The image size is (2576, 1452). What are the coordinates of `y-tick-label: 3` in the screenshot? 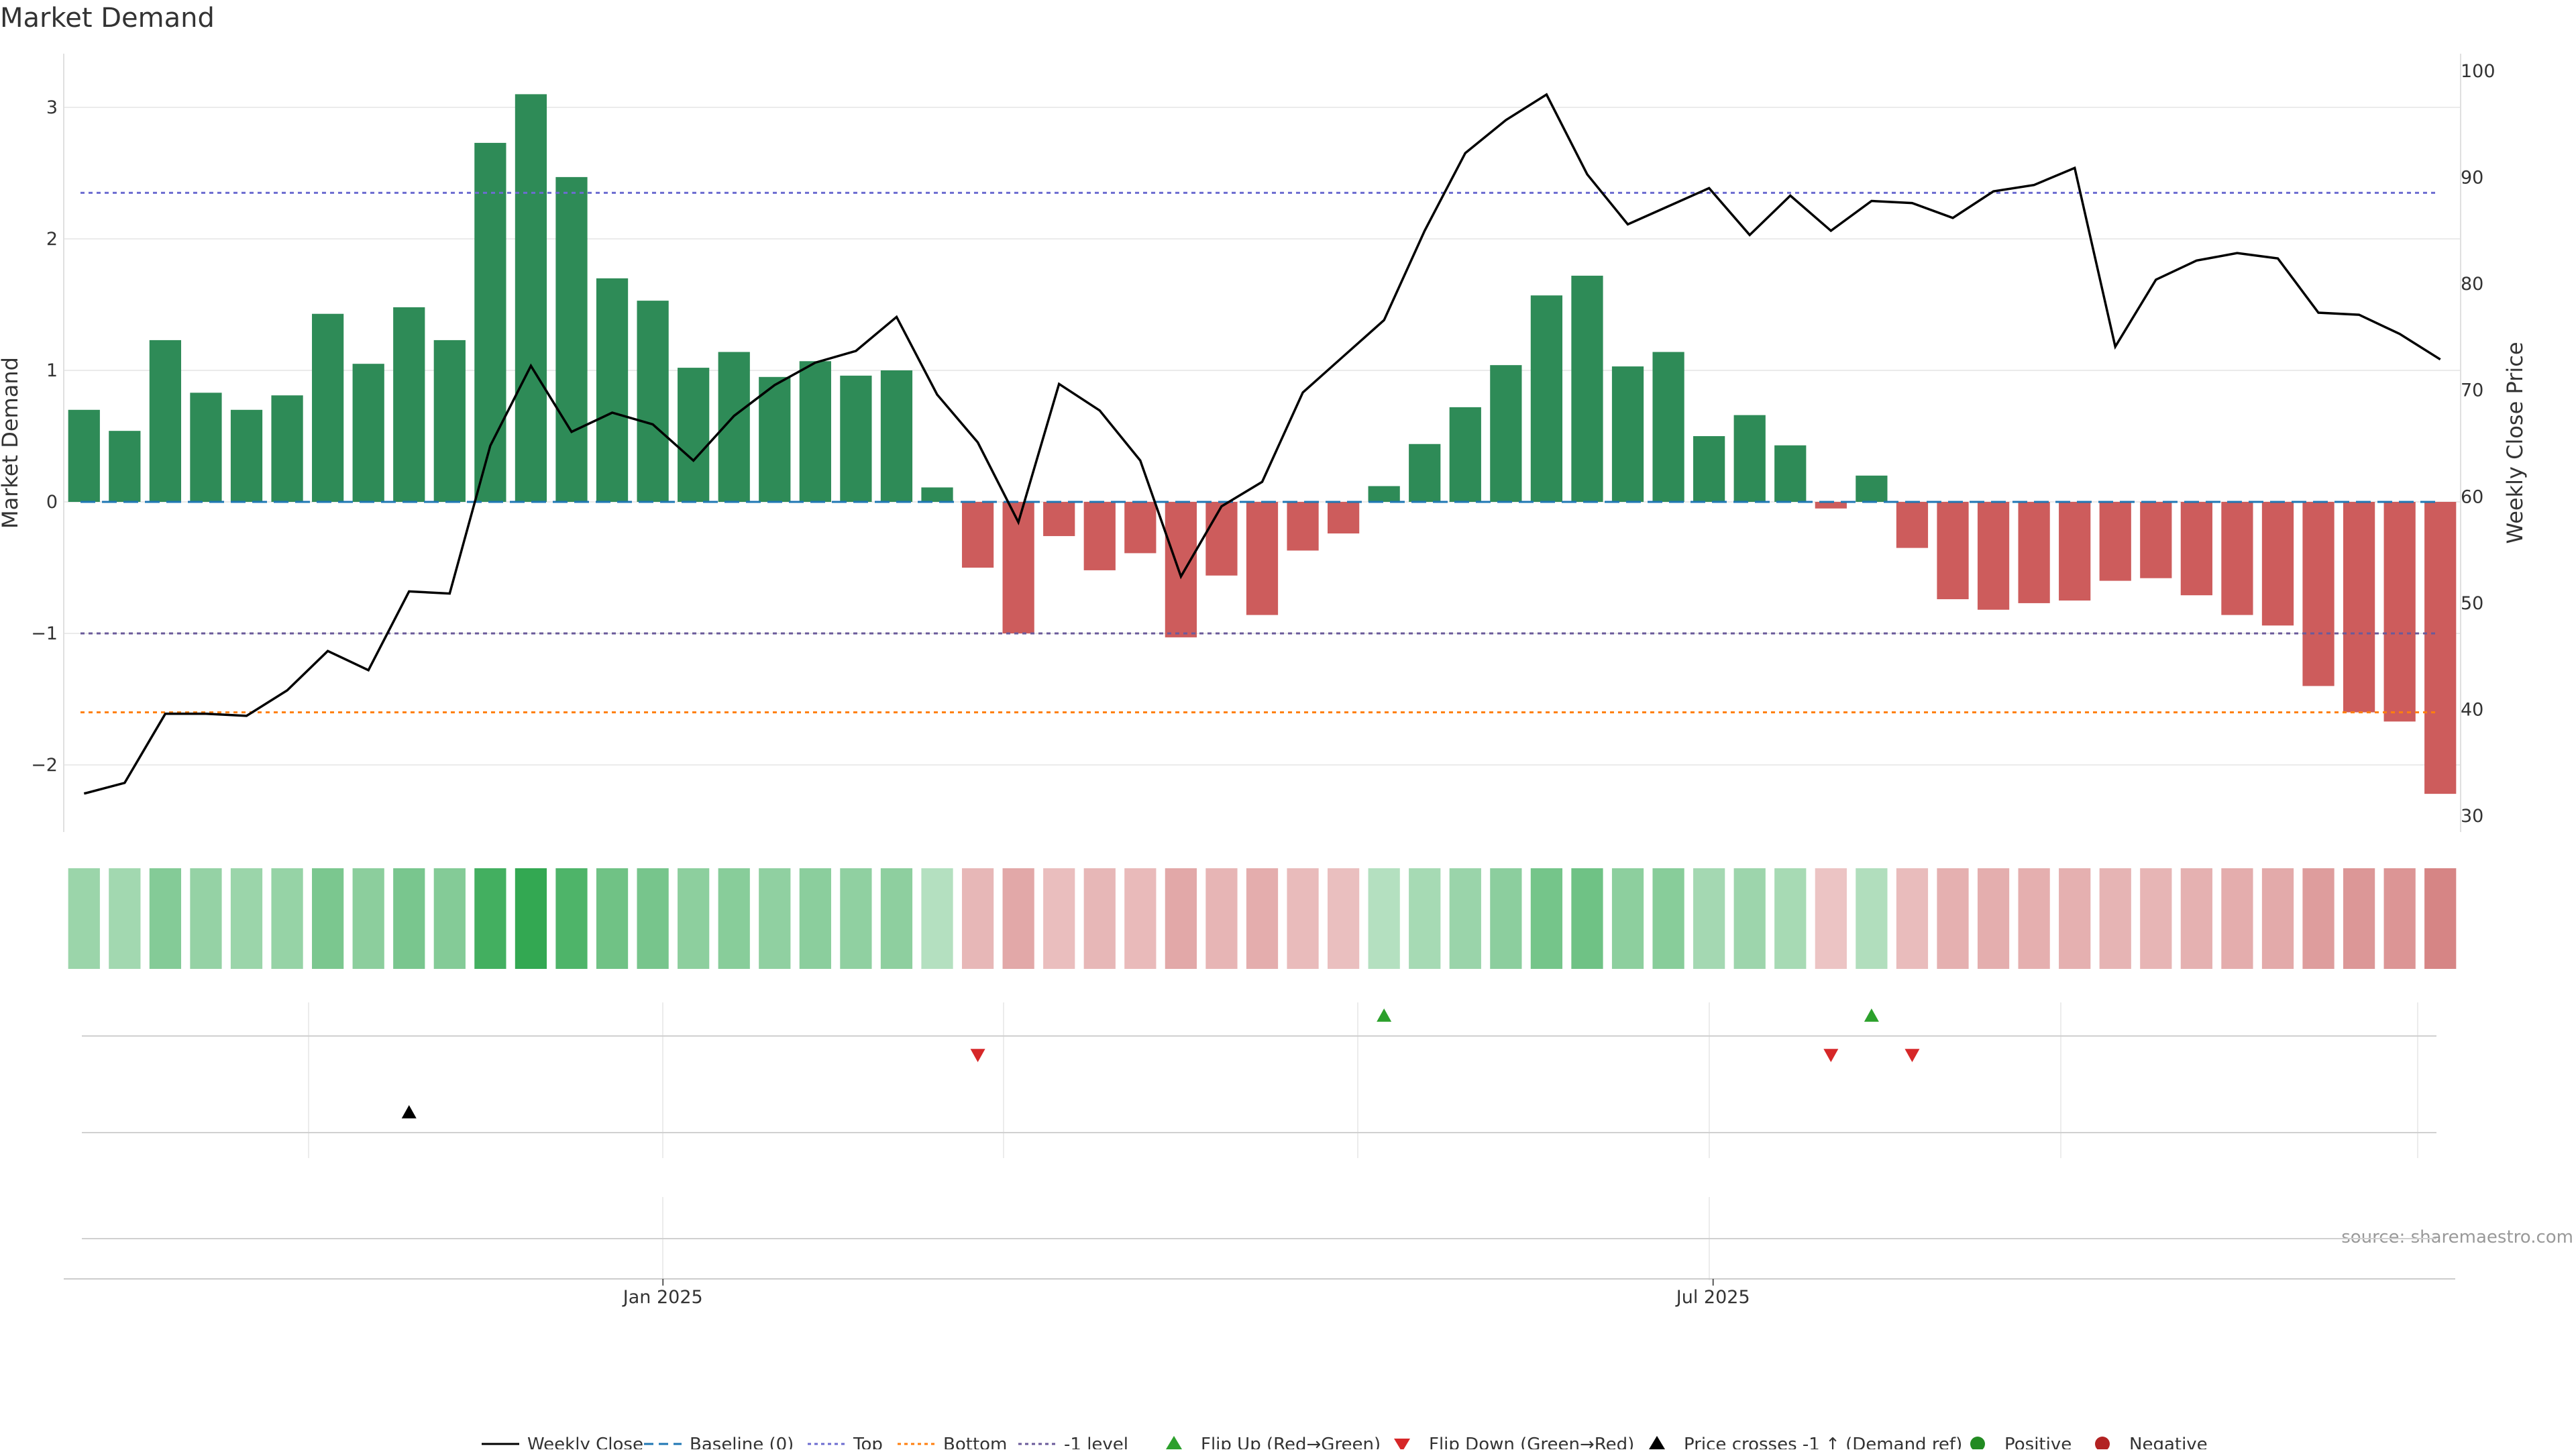 It's located at (52, 107).